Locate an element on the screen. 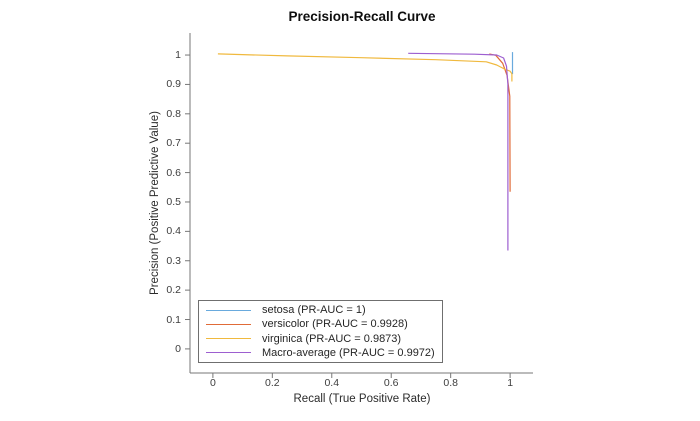 This screenshot has height=421, width=700. y-tick-label: 1 is located at coordinates (178, 55).